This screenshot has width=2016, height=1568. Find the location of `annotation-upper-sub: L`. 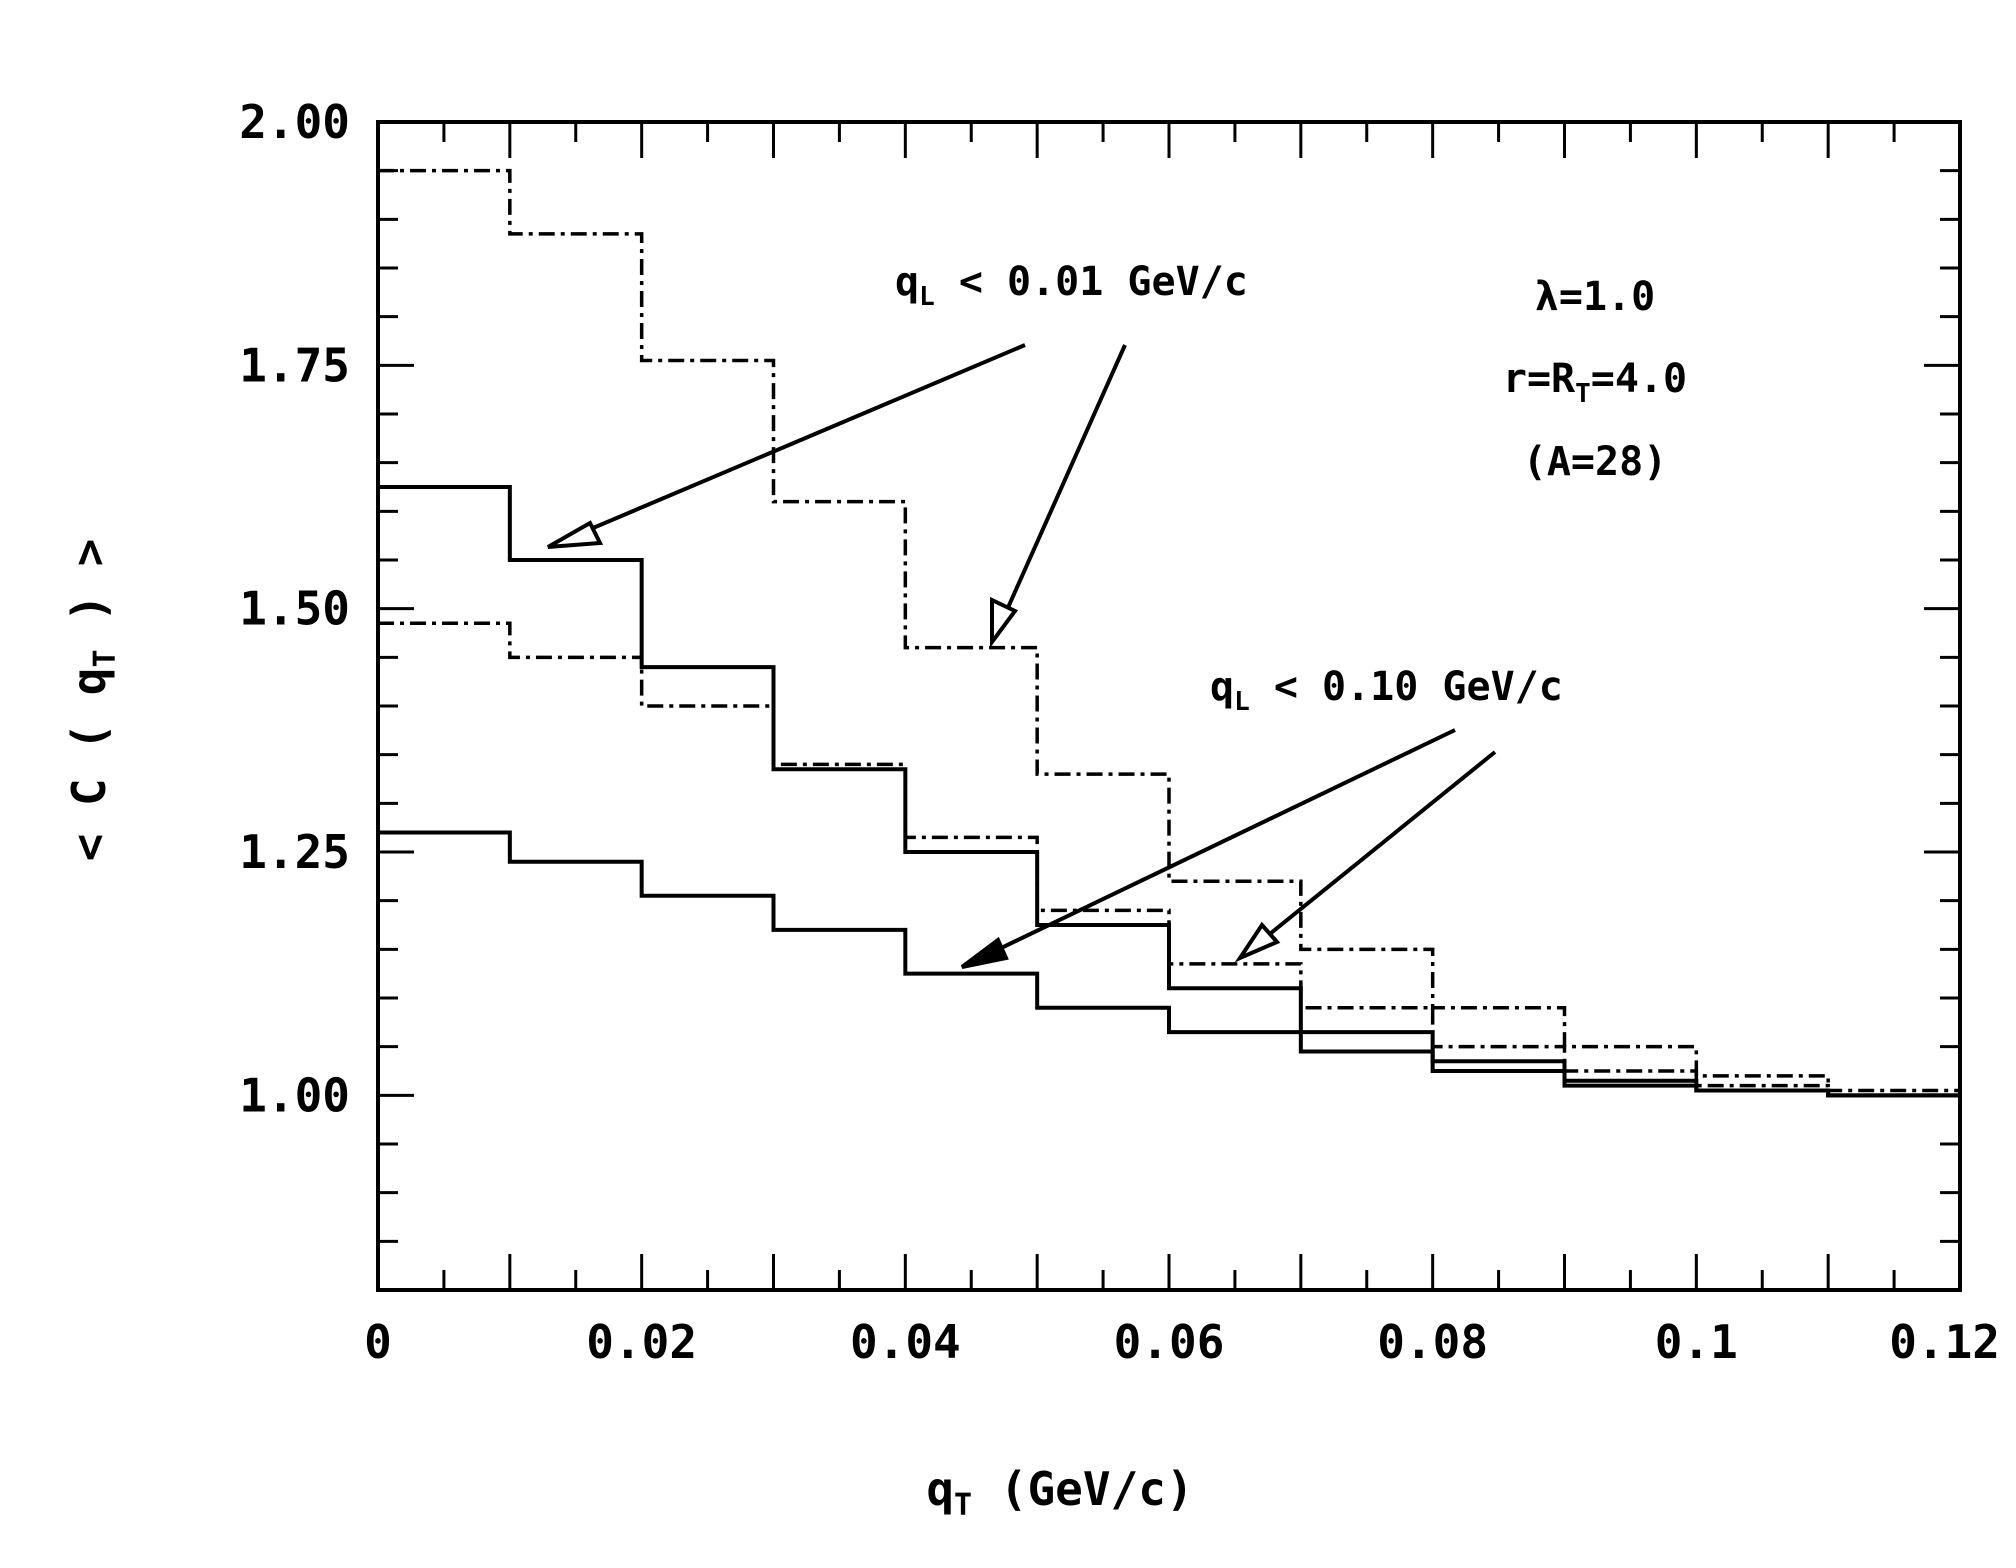

annotation-upper-sub: L is located at coordinates (927, 297).